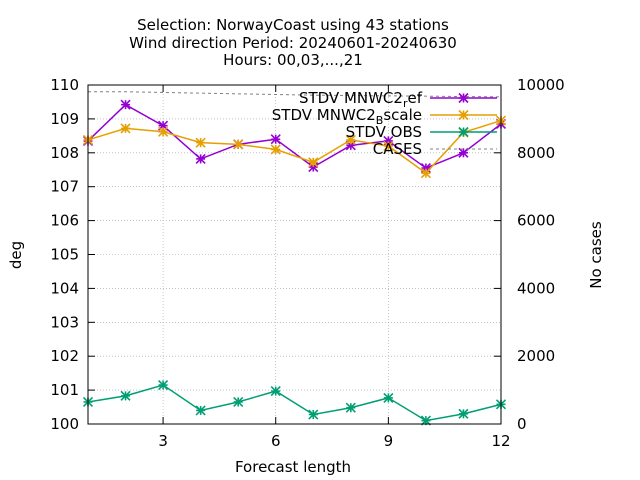 Image resolution: width=640 pixels, height=480 pixels. Describe the element at coordinates (163, 441) in the screenshot. I see `x-tick-label: 3` at that location.